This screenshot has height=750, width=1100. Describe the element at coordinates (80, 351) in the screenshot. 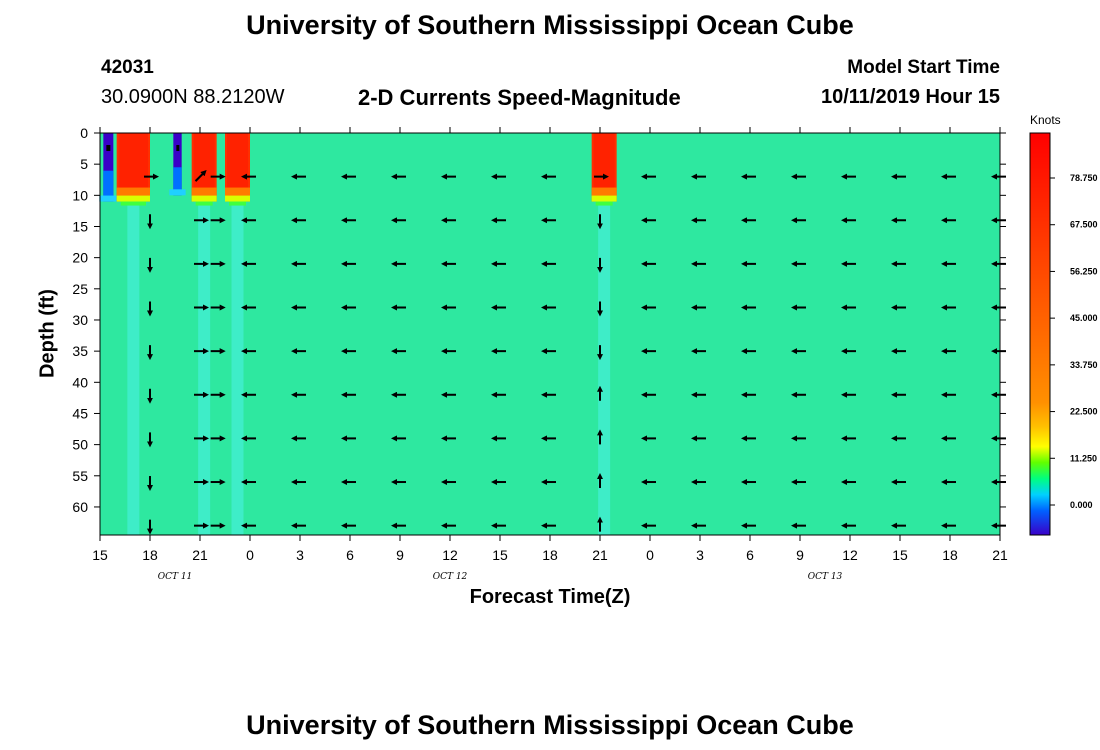

I see `y-tick-label: 35` at that location.